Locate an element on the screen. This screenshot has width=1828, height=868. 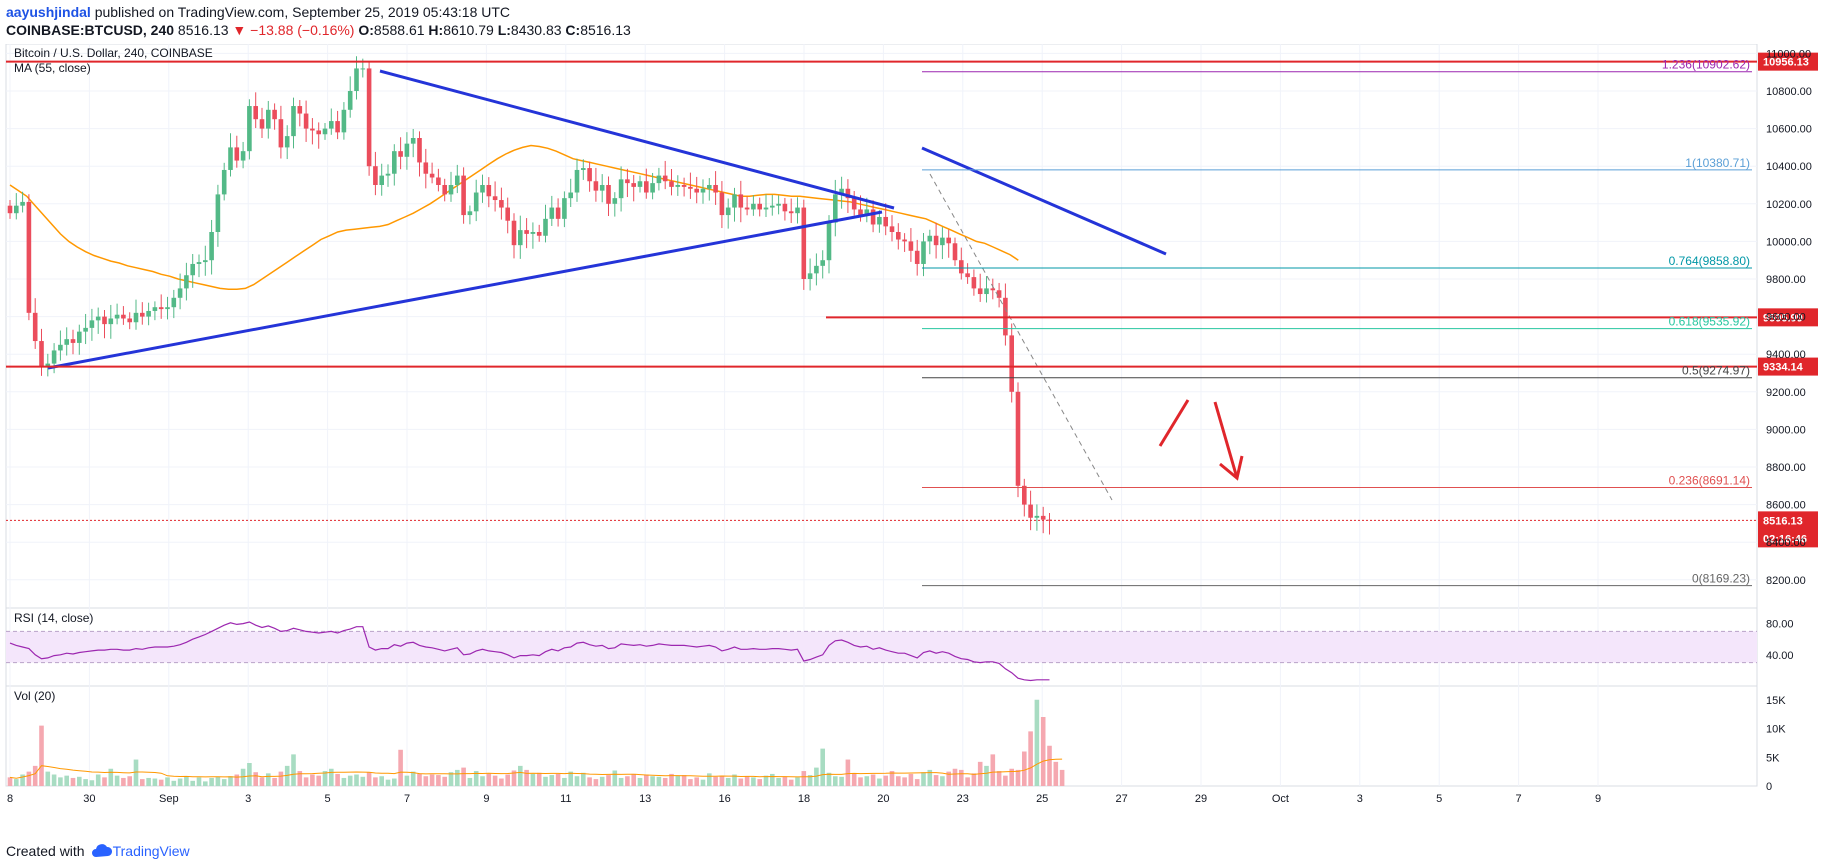
time-tick-label: 5 is located at coordinates (328, 799).